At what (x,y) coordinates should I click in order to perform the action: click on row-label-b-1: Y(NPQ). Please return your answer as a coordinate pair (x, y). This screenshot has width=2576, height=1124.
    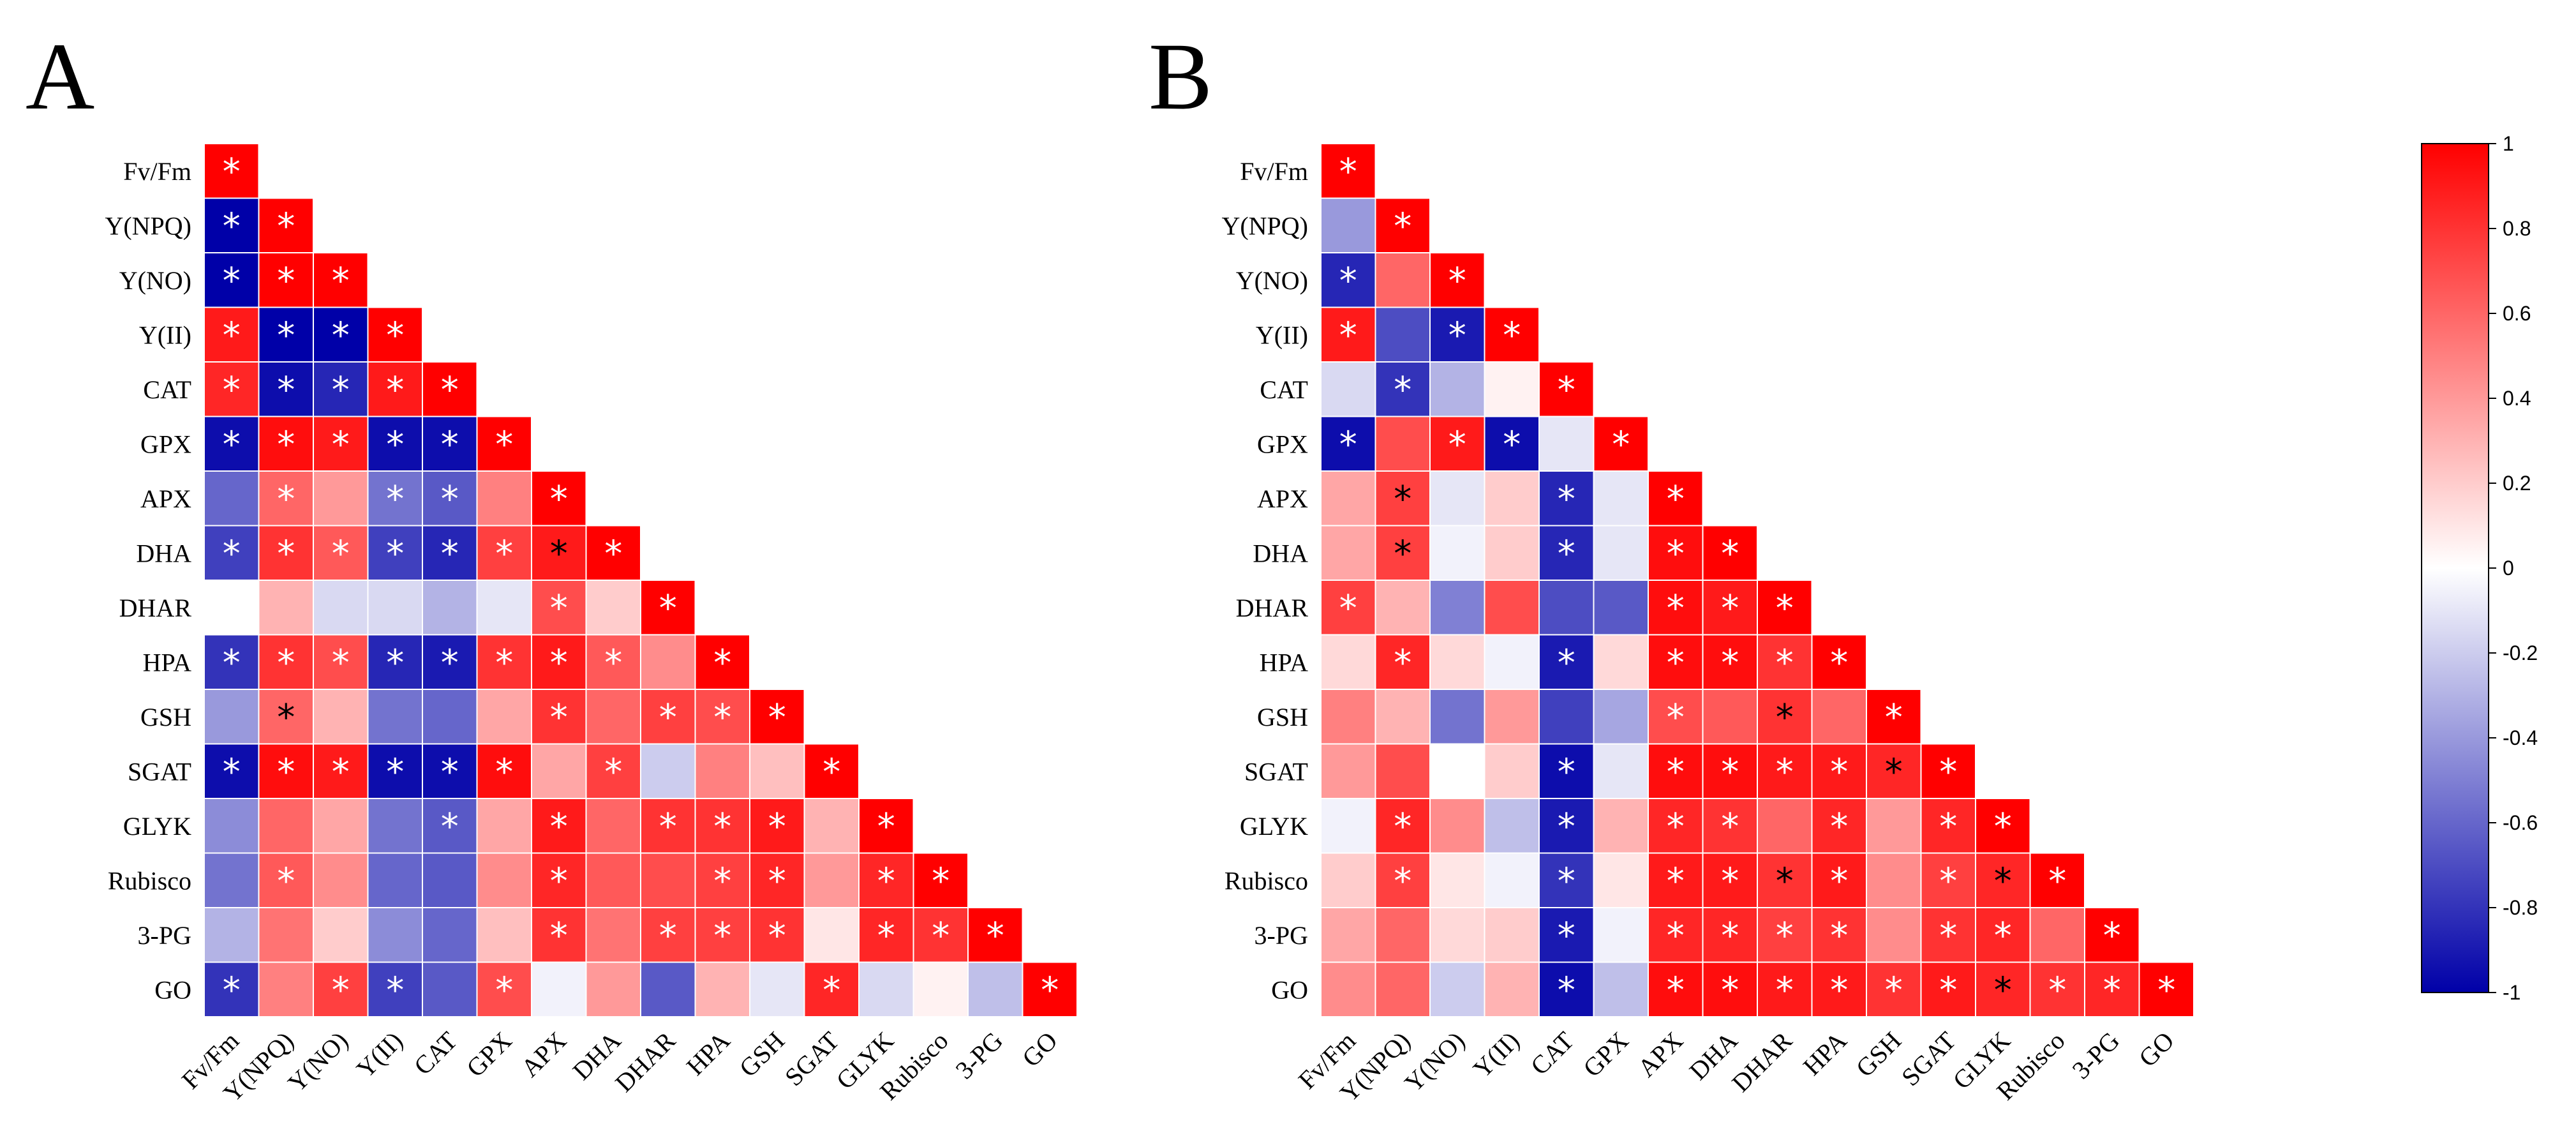
    Looking at the image, I should click on (1264, 226).